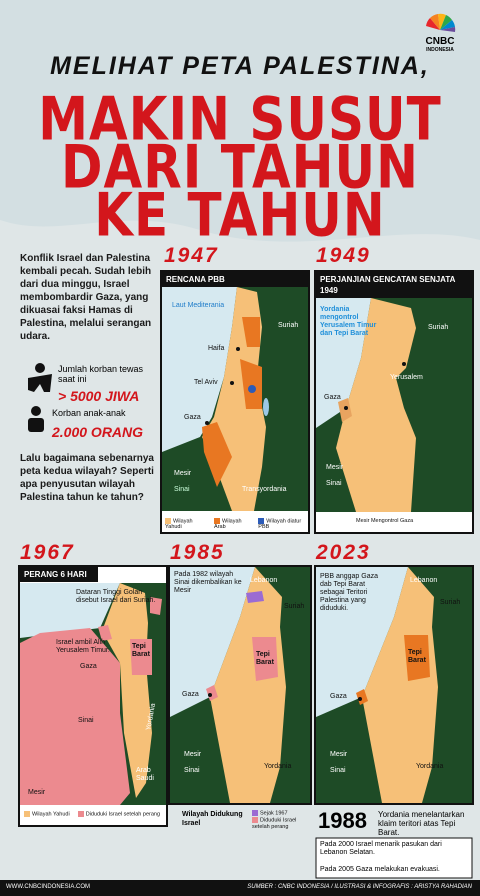 This screenshot has height=896, width=480. I want to click on legend-text: Sejak 1967, so click(274, 813).